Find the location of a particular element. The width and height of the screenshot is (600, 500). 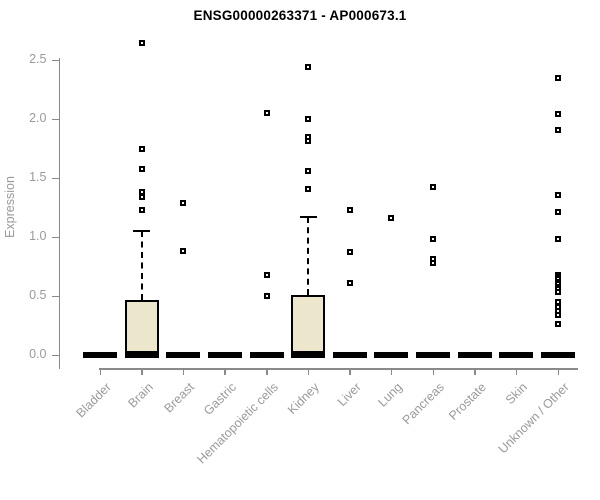

x-axis-label: Bladder is located at coordinates (93, 400).